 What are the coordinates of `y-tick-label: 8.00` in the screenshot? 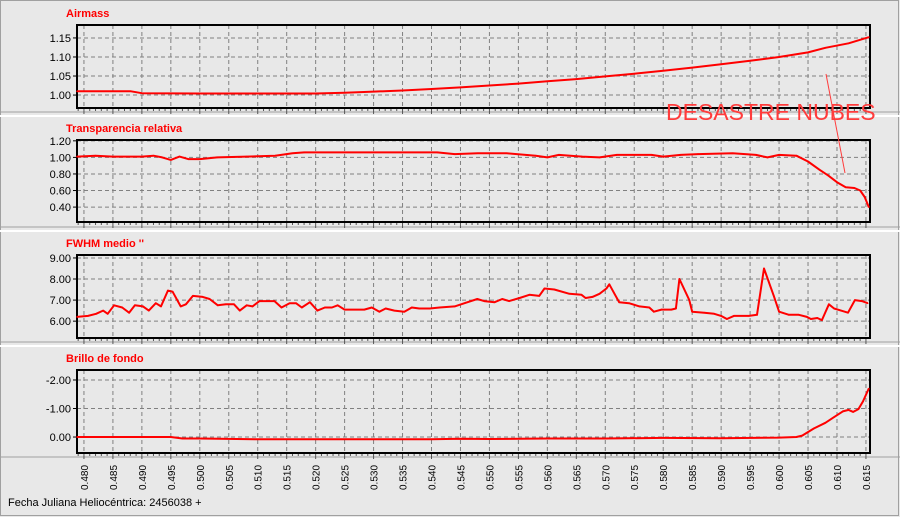 It's located at (60, 280).